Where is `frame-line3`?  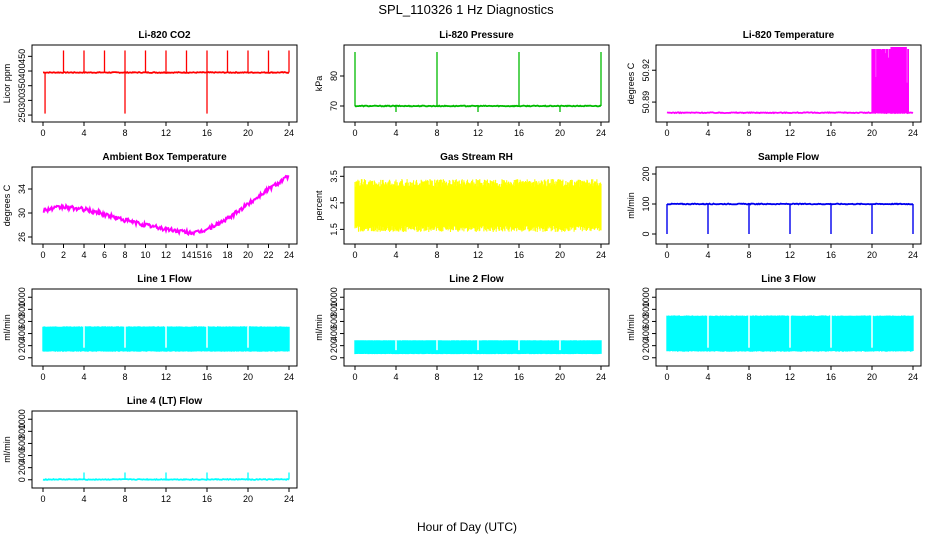
frame-line3 is located at coordinates (788, 327).